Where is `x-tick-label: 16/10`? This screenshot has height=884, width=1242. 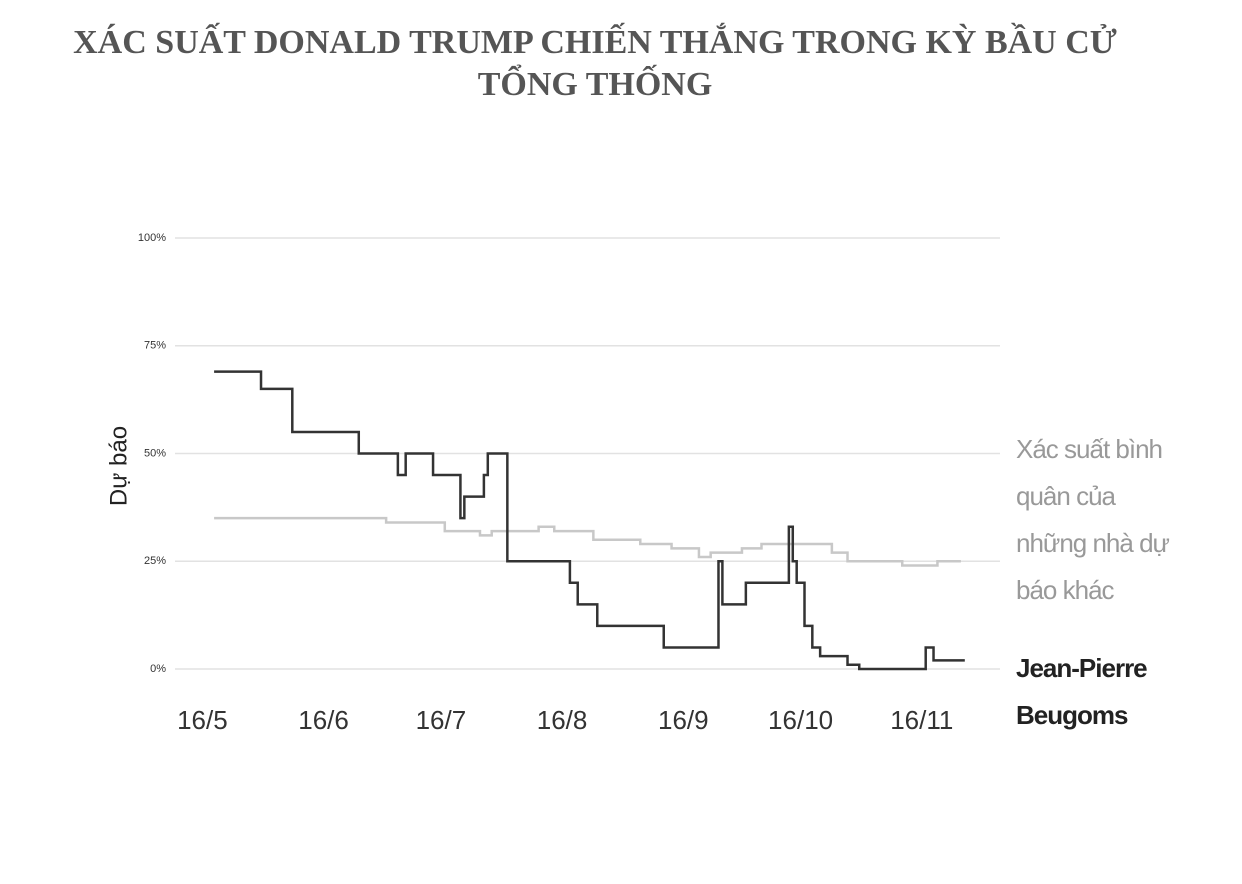
x-tick-label: 16/10 is located at coordinates (800, 720).